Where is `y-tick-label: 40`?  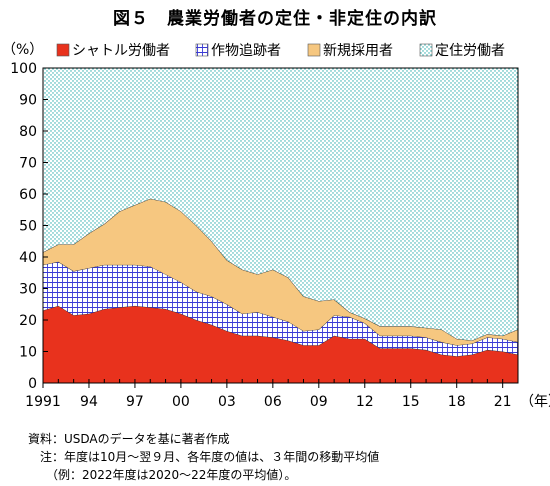 y-tick-label: 40 is located at coordinates (28, 258).